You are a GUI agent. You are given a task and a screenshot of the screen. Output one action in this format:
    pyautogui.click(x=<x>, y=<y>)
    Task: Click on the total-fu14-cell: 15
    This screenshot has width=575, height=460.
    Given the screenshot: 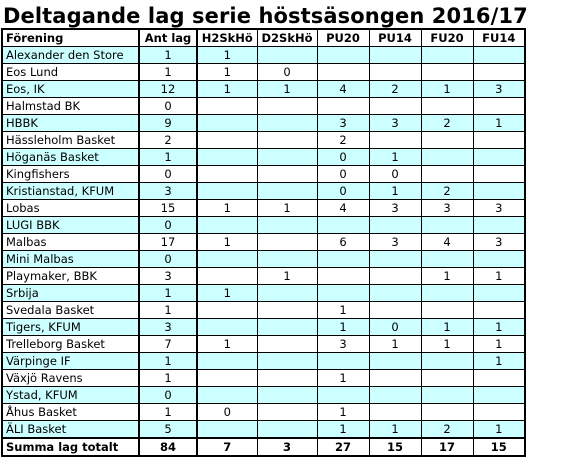 What is the action you would take?
    pyautogui.click(x=499, y=447)
    